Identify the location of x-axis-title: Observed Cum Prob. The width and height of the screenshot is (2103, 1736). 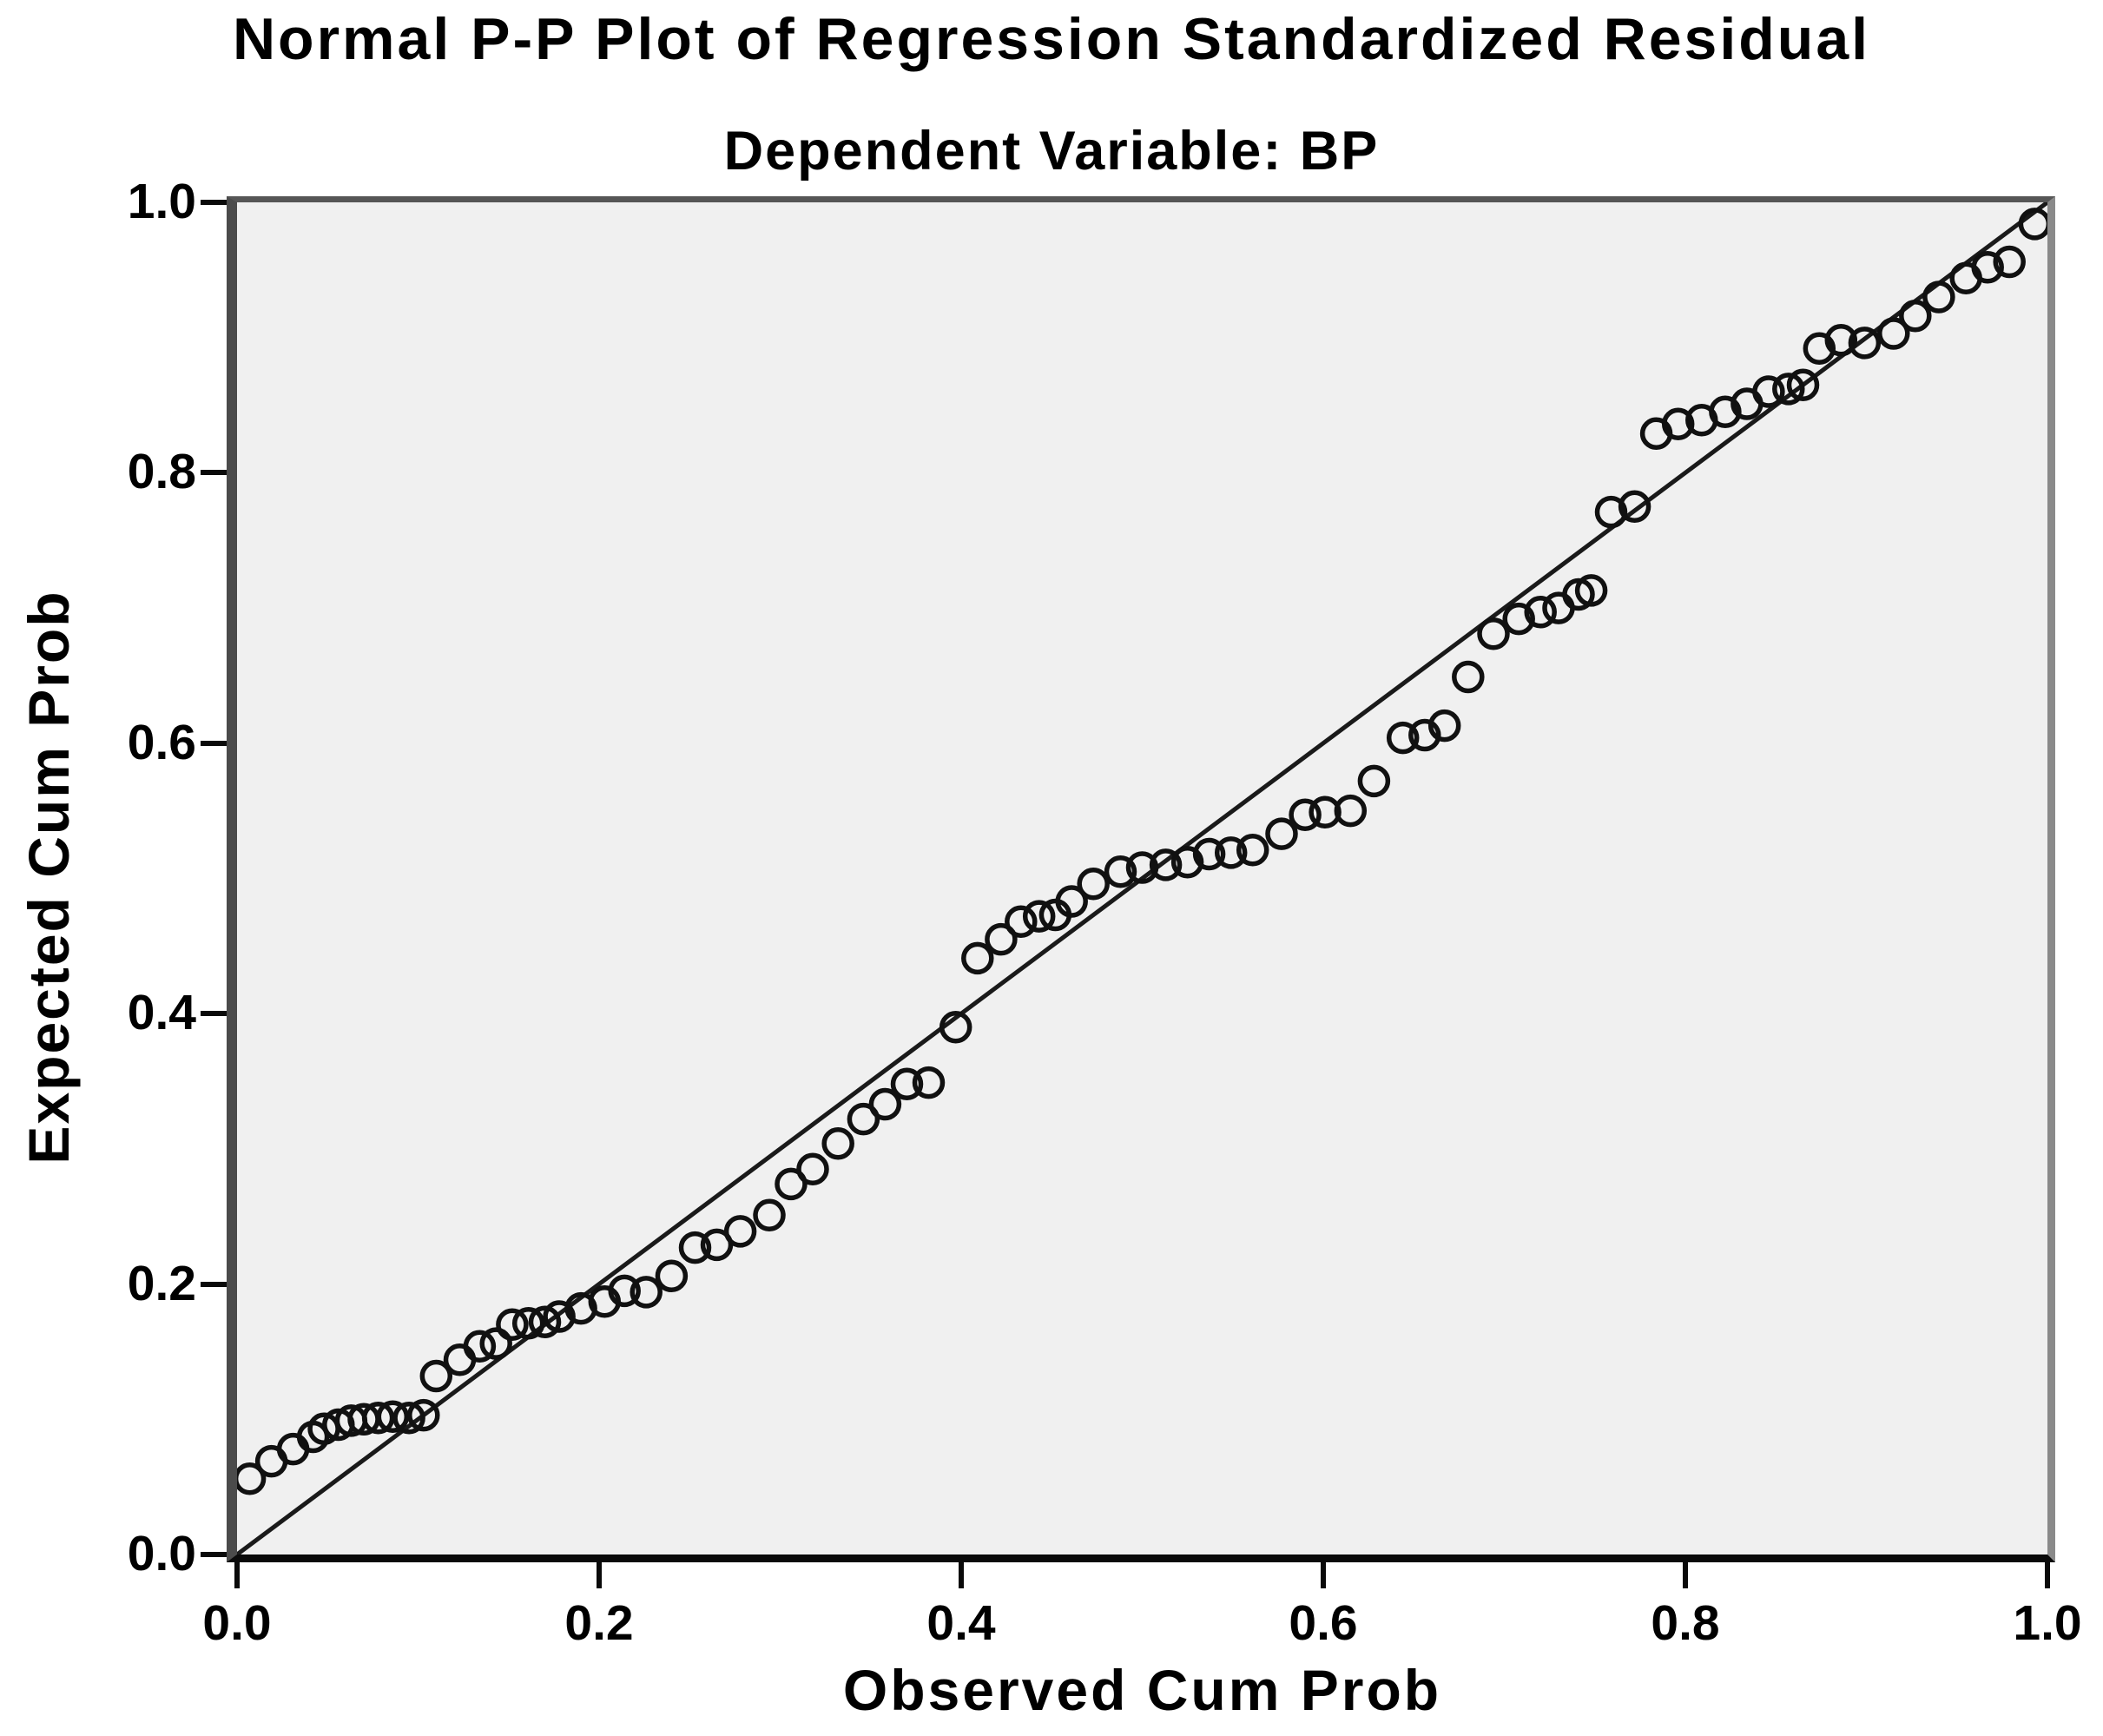
(1142, 1690).